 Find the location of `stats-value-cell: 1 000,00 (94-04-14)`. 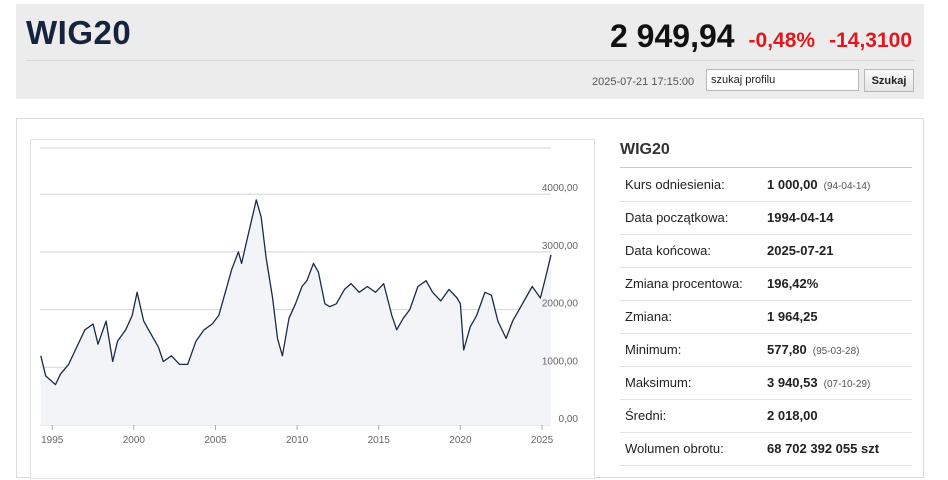

stats-value-cell: 1 000,00 (94-04-14) is located at coordinates (839, 185).